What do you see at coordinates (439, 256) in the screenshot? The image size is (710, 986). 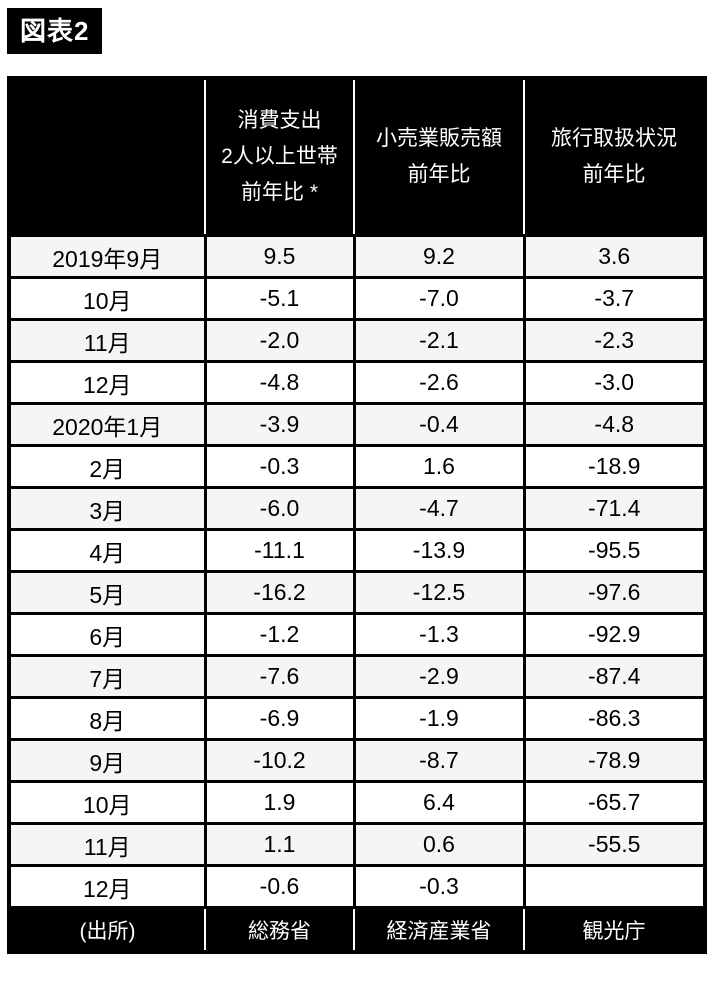 I see `value-cell: 9.2` at bounding box center [439, 256].